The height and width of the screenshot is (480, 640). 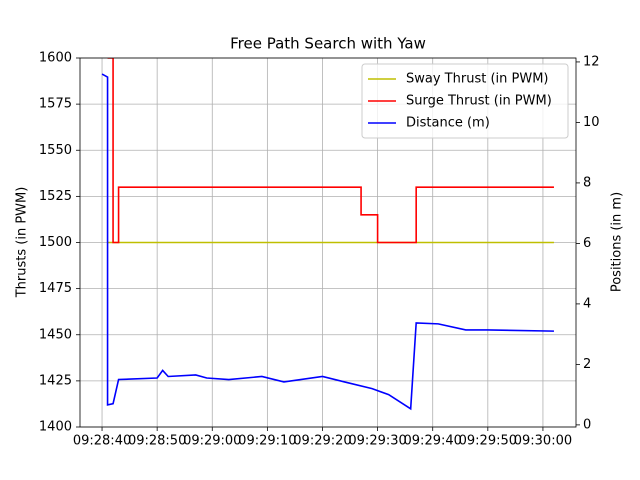 I want to click on legend-box, so click(x=465, y=101).